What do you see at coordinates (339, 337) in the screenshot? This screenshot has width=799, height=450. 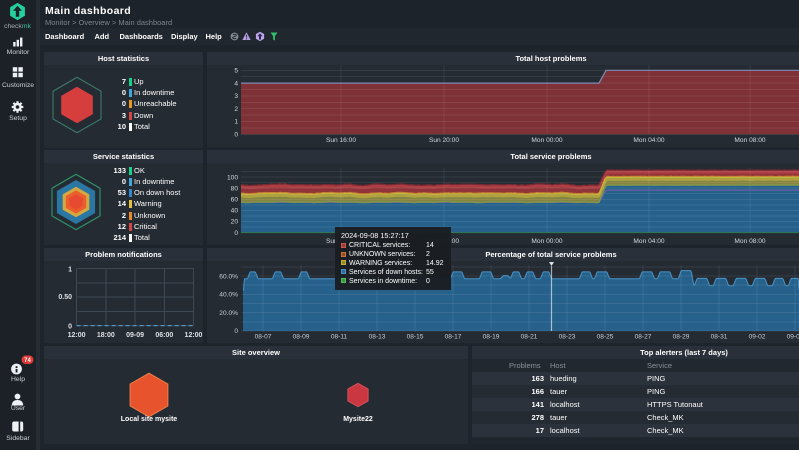 I see `svg-text: 08-11` at bounding box center [339, 337].